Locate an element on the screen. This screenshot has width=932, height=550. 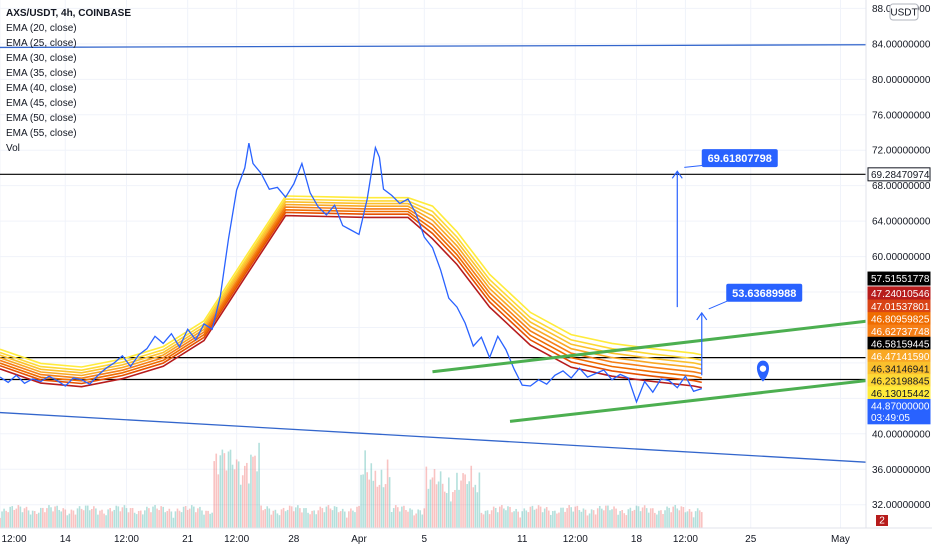
indicator-volume: Vol is located at coordinates (13, 148).